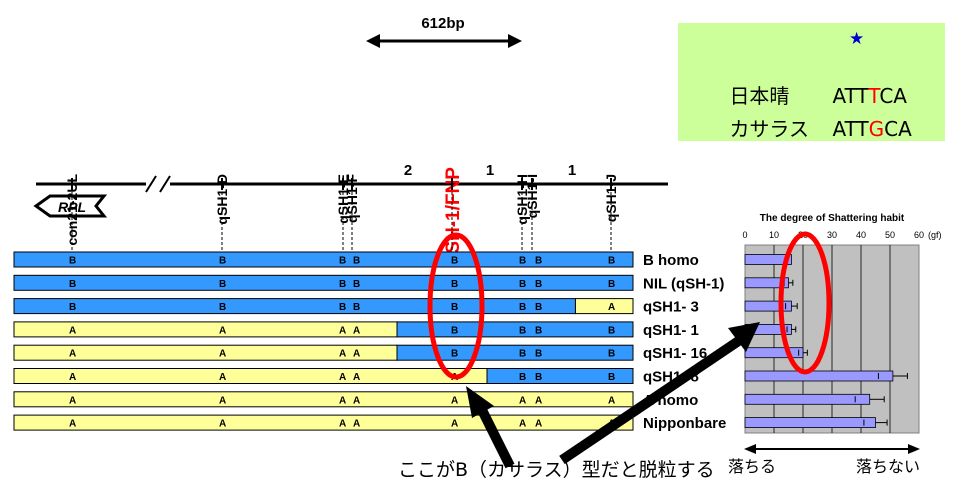  I want to click on chart-tick-label: 40, so click(861, 235).